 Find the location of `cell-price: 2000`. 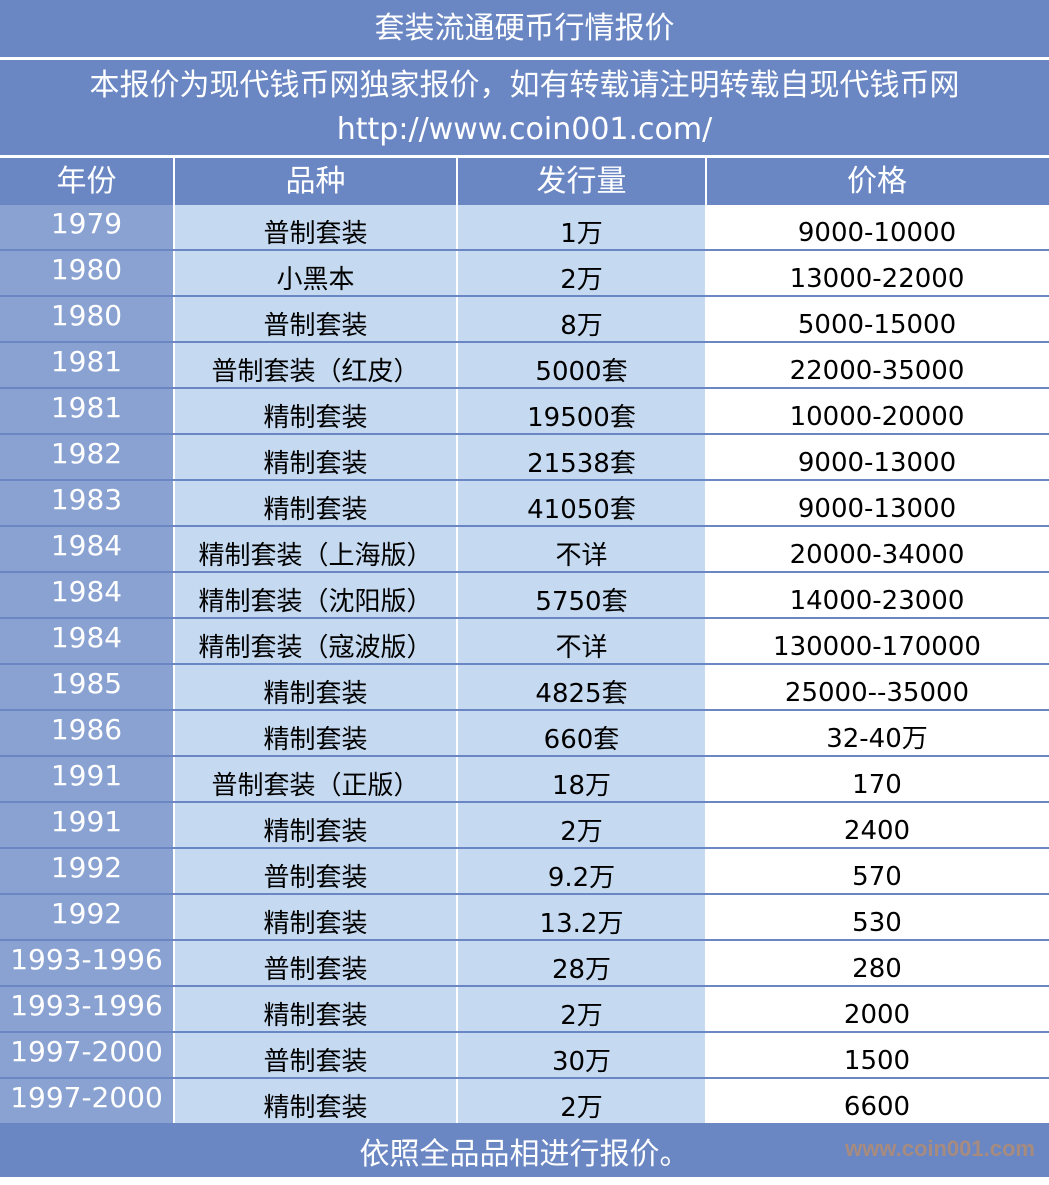

cell-price: 2000 is located at coordinates (877, 1009).